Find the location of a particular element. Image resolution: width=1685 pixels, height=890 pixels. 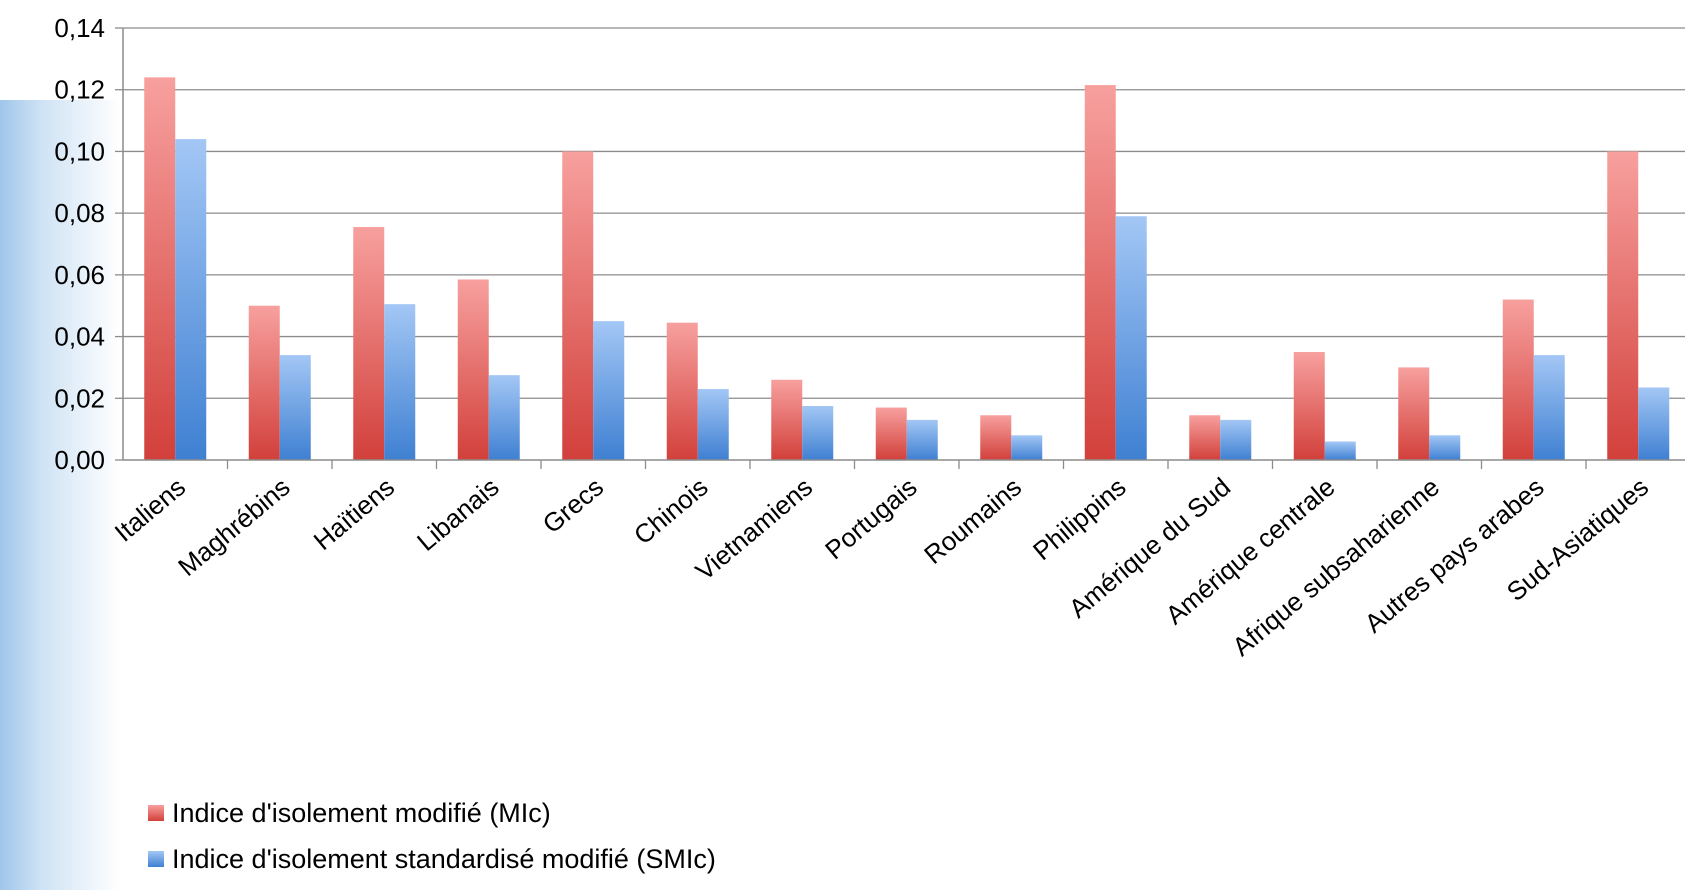

legend-swatch-mic is located at coordinates (156, 813).